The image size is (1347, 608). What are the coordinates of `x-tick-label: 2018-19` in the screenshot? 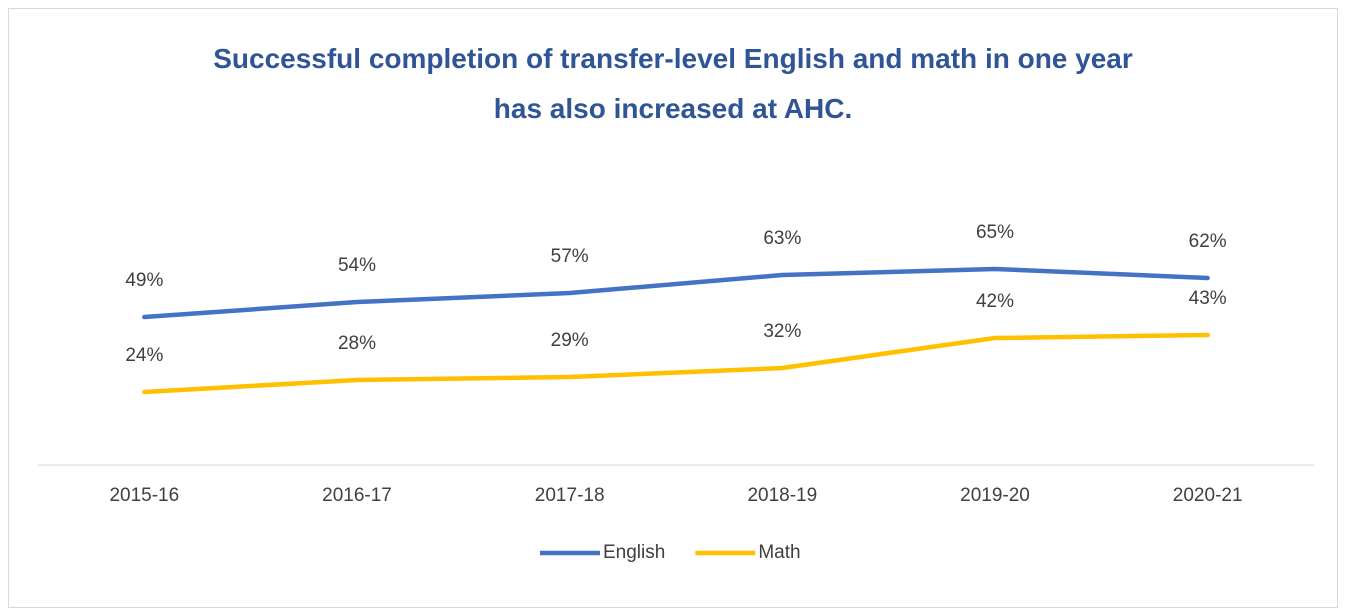 It's located at (782, 495).